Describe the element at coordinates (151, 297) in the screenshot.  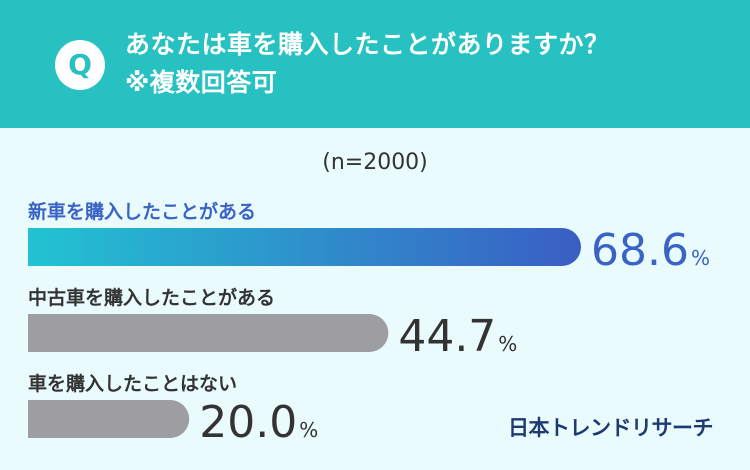
I see `category-label: 中古車を購入したことがある` at that location.